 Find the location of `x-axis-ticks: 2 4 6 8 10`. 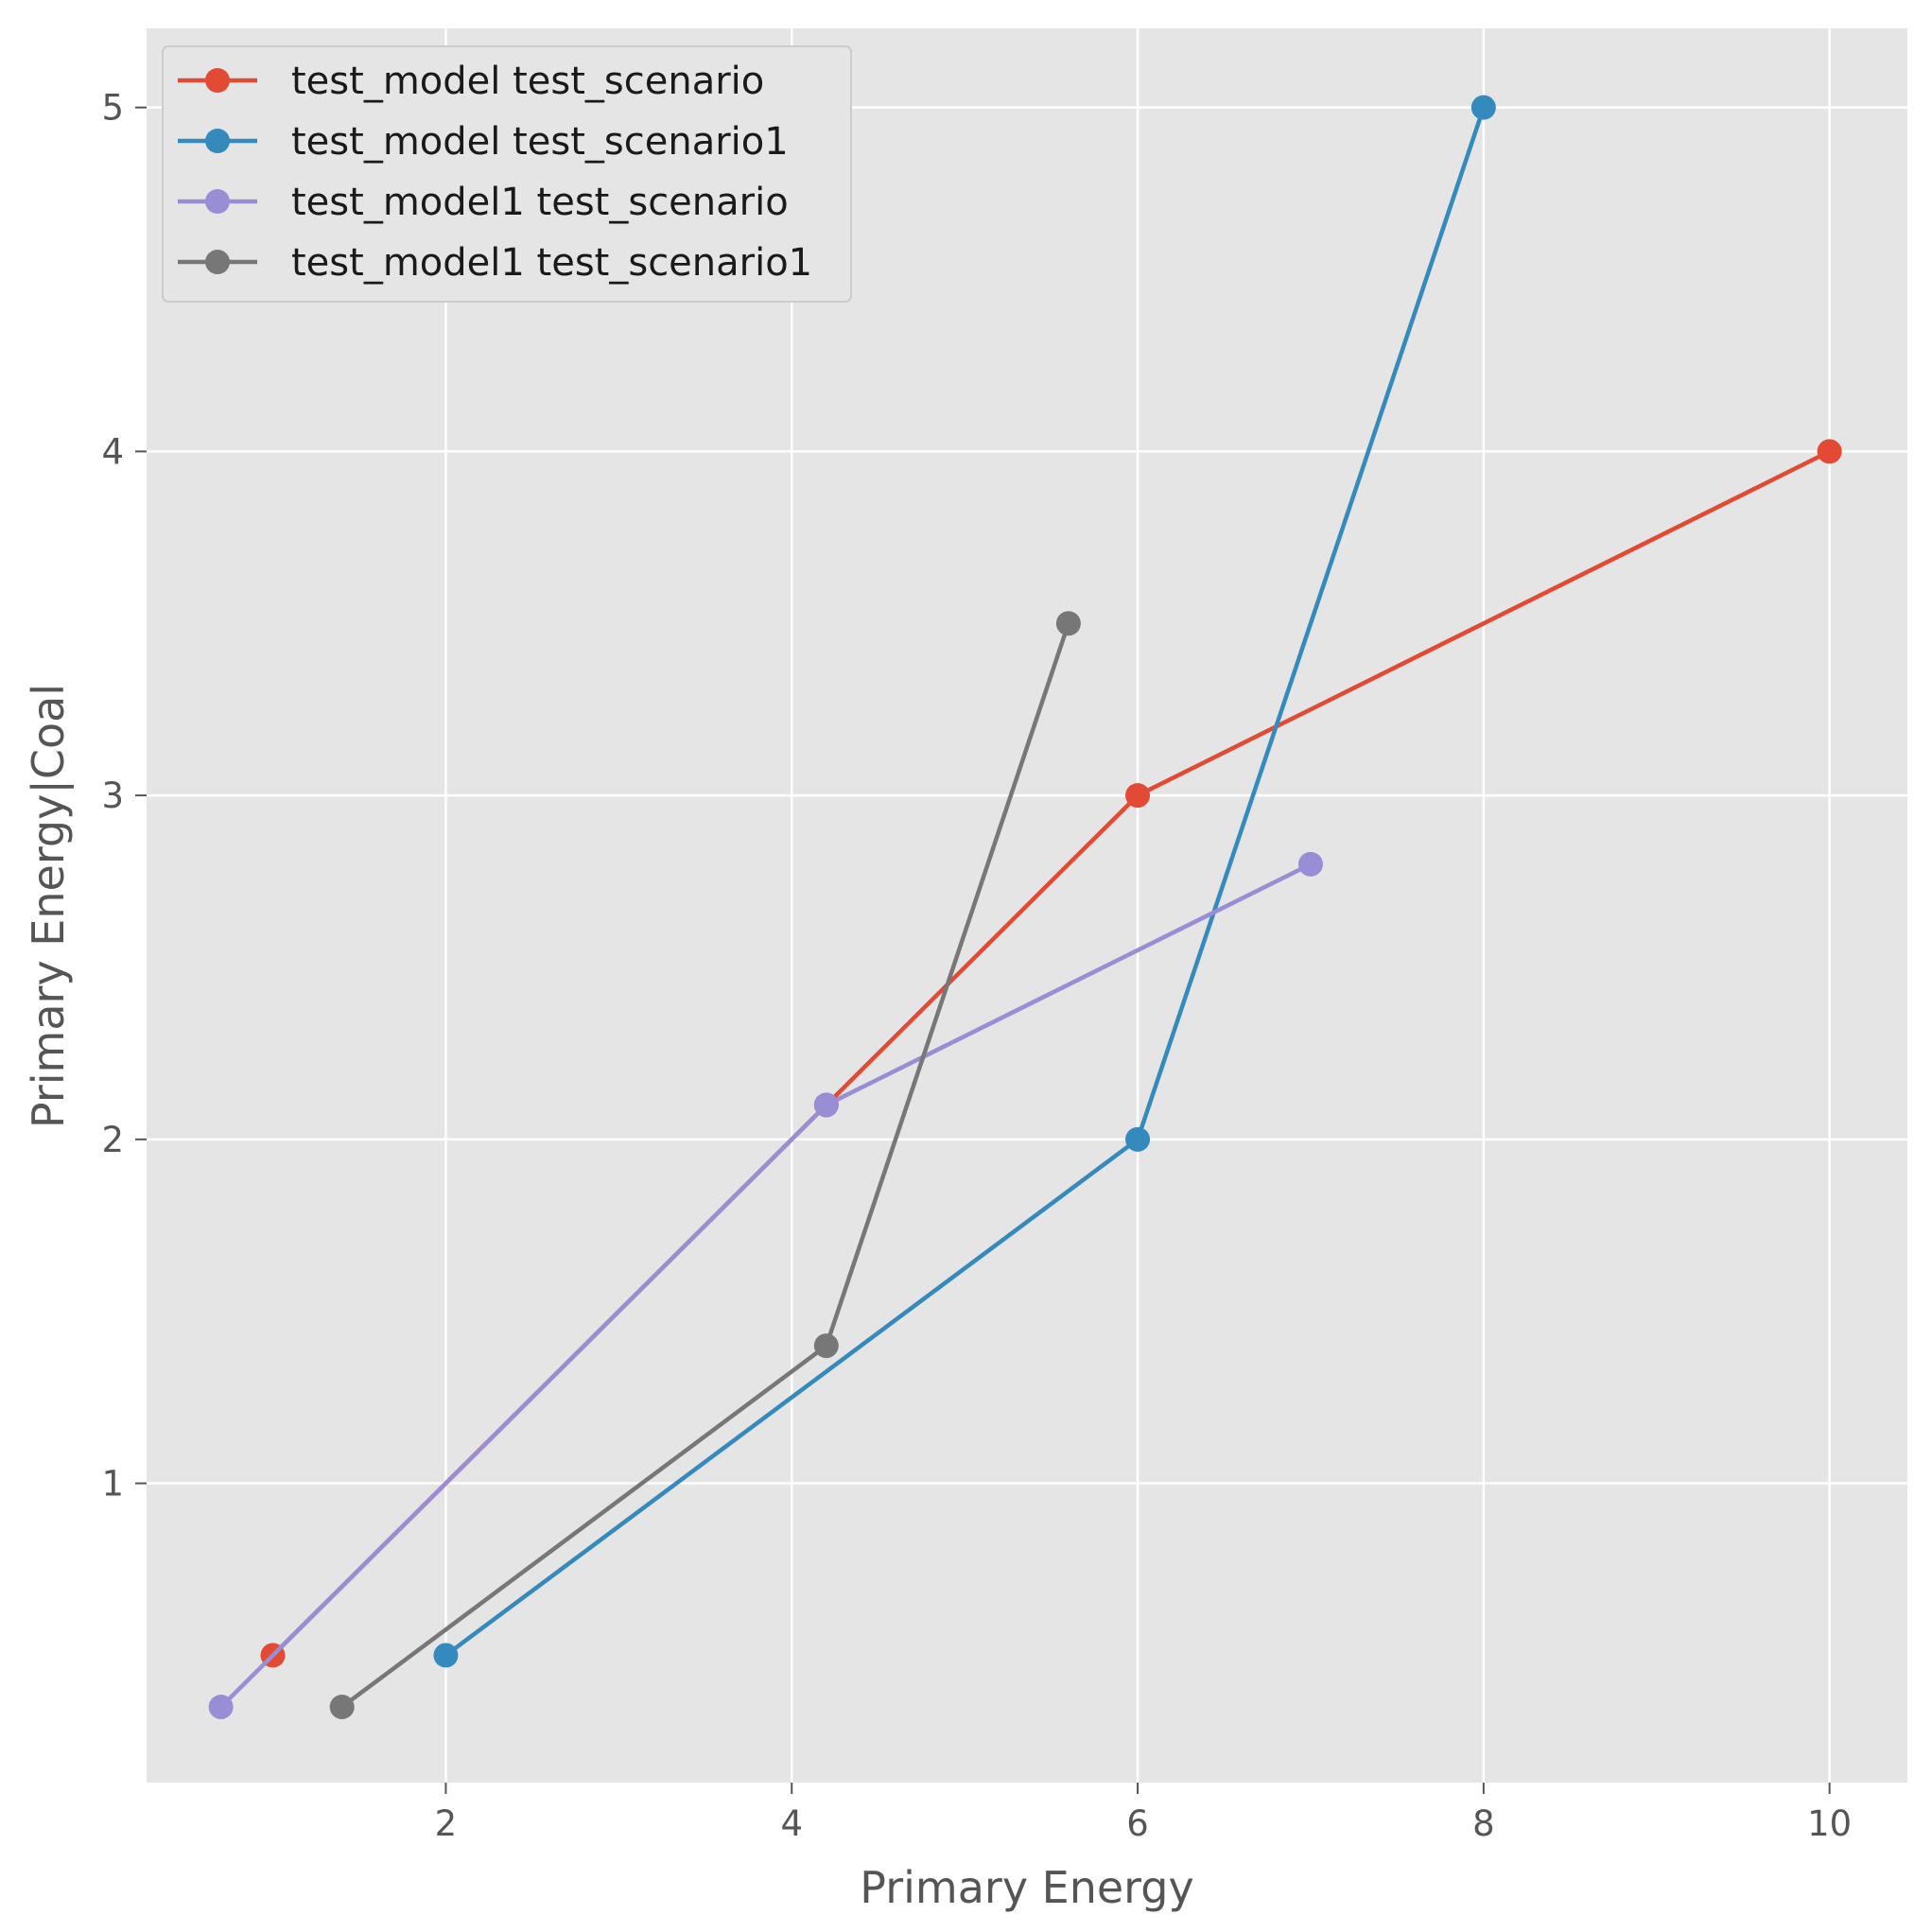

x-axis-ticks: 2 4 6 8 10 is located at coordinates (1143, 1813).